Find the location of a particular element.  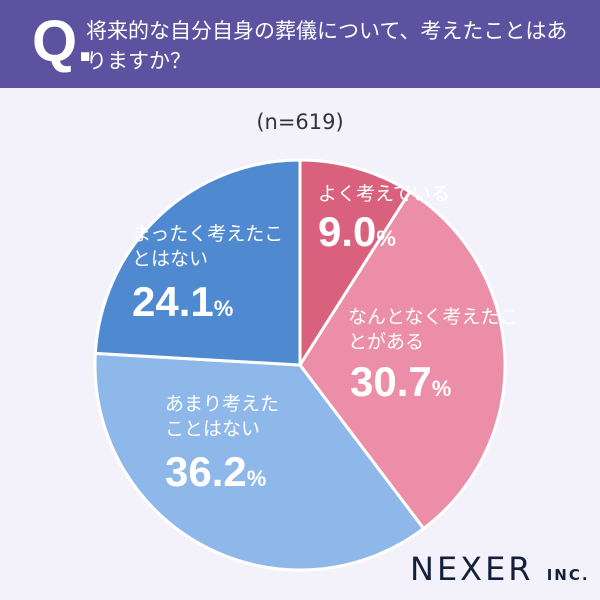

q-mark: Q. is located at coordinates (63, 41).